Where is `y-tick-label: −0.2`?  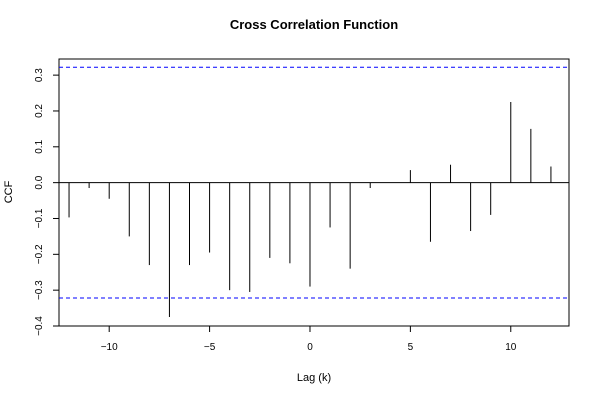 y-tick-label: −0.2 is located at coordinates (39, 254).